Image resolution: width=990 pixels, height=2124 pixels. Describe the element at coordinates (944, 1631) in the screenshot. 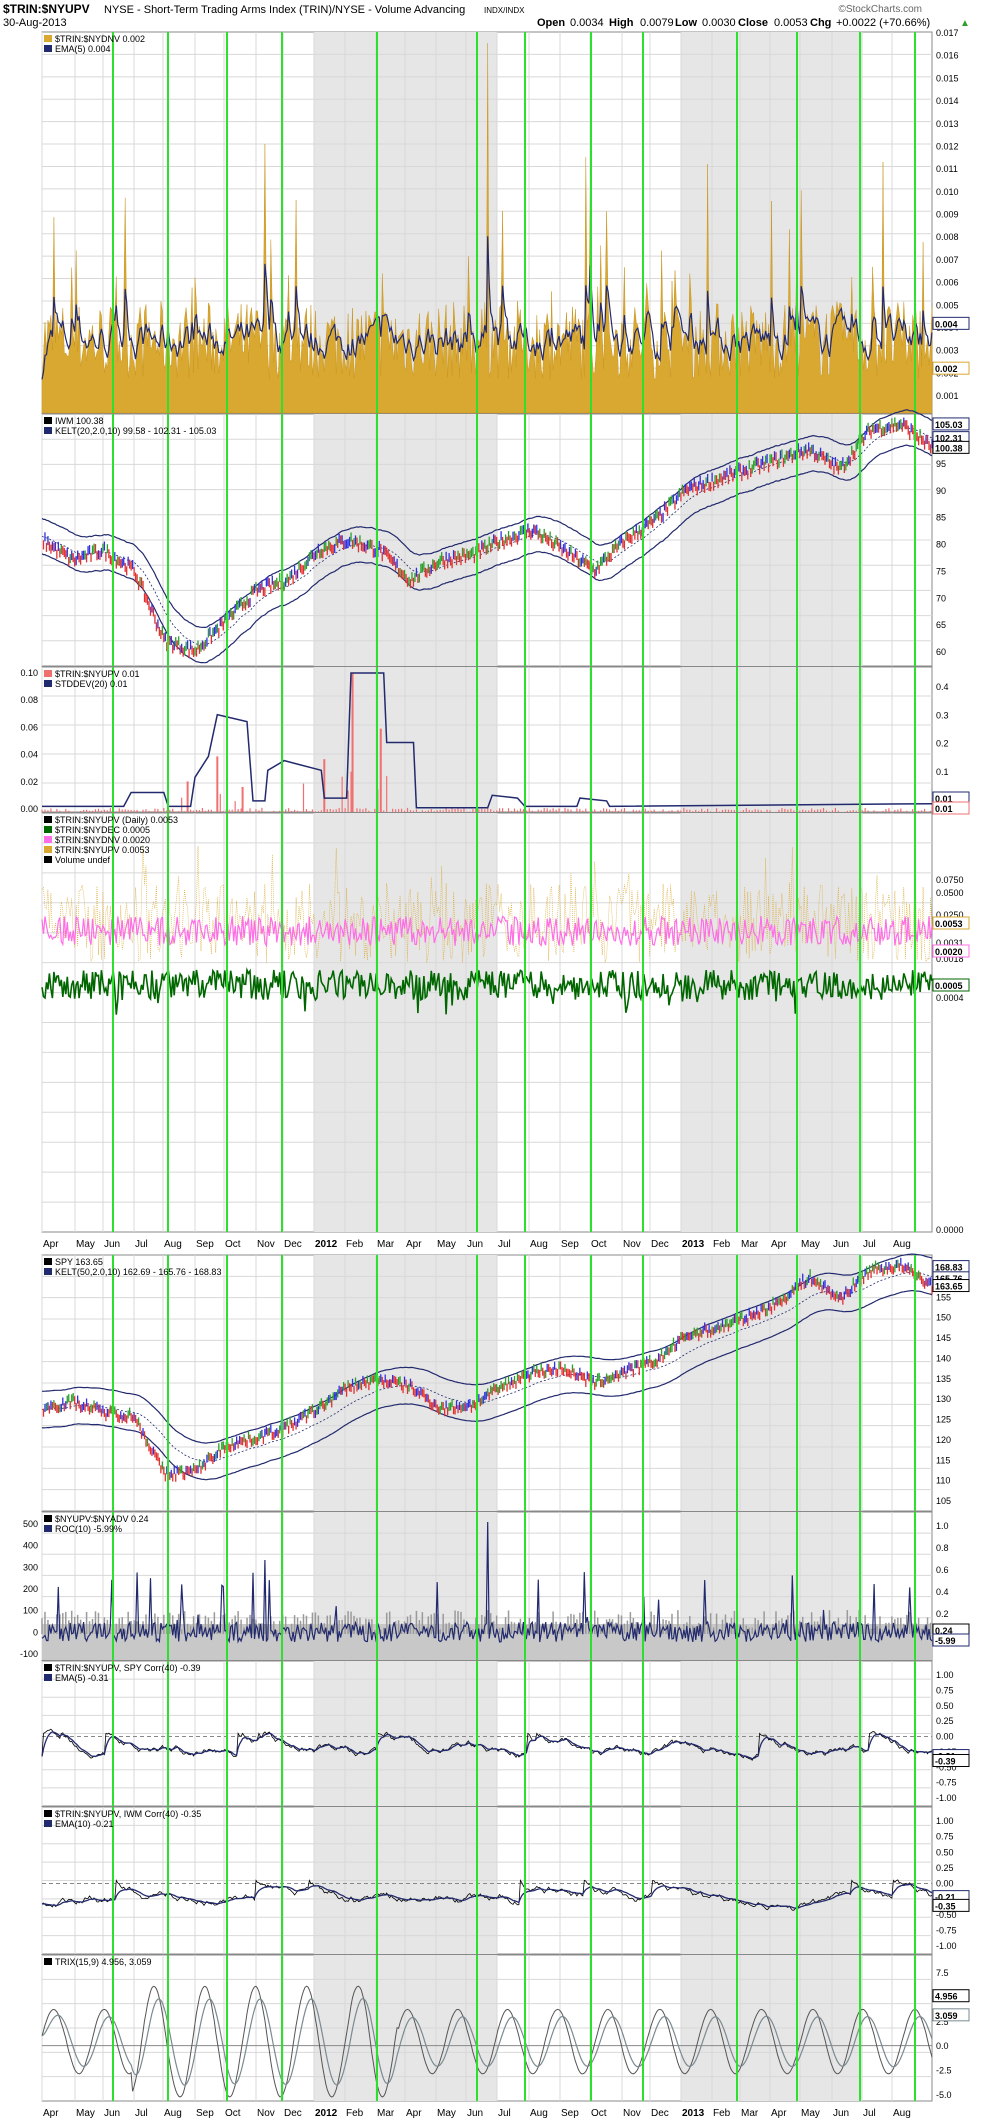

I see `value-box-text: 0.24` at that location.